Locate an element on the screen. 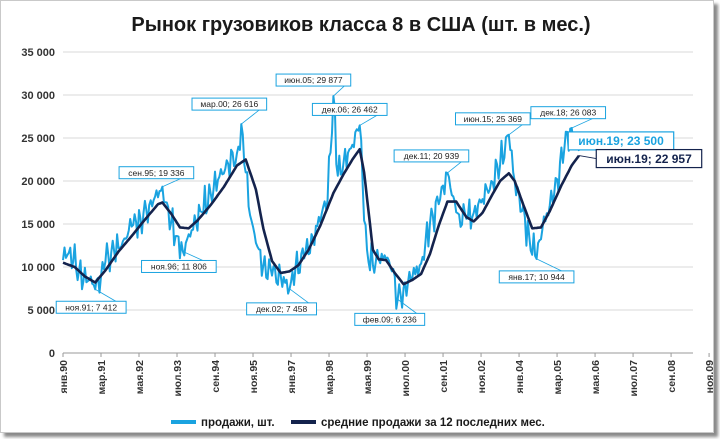  y-tick-label: 25 000 is located at coordinates (38, 139).